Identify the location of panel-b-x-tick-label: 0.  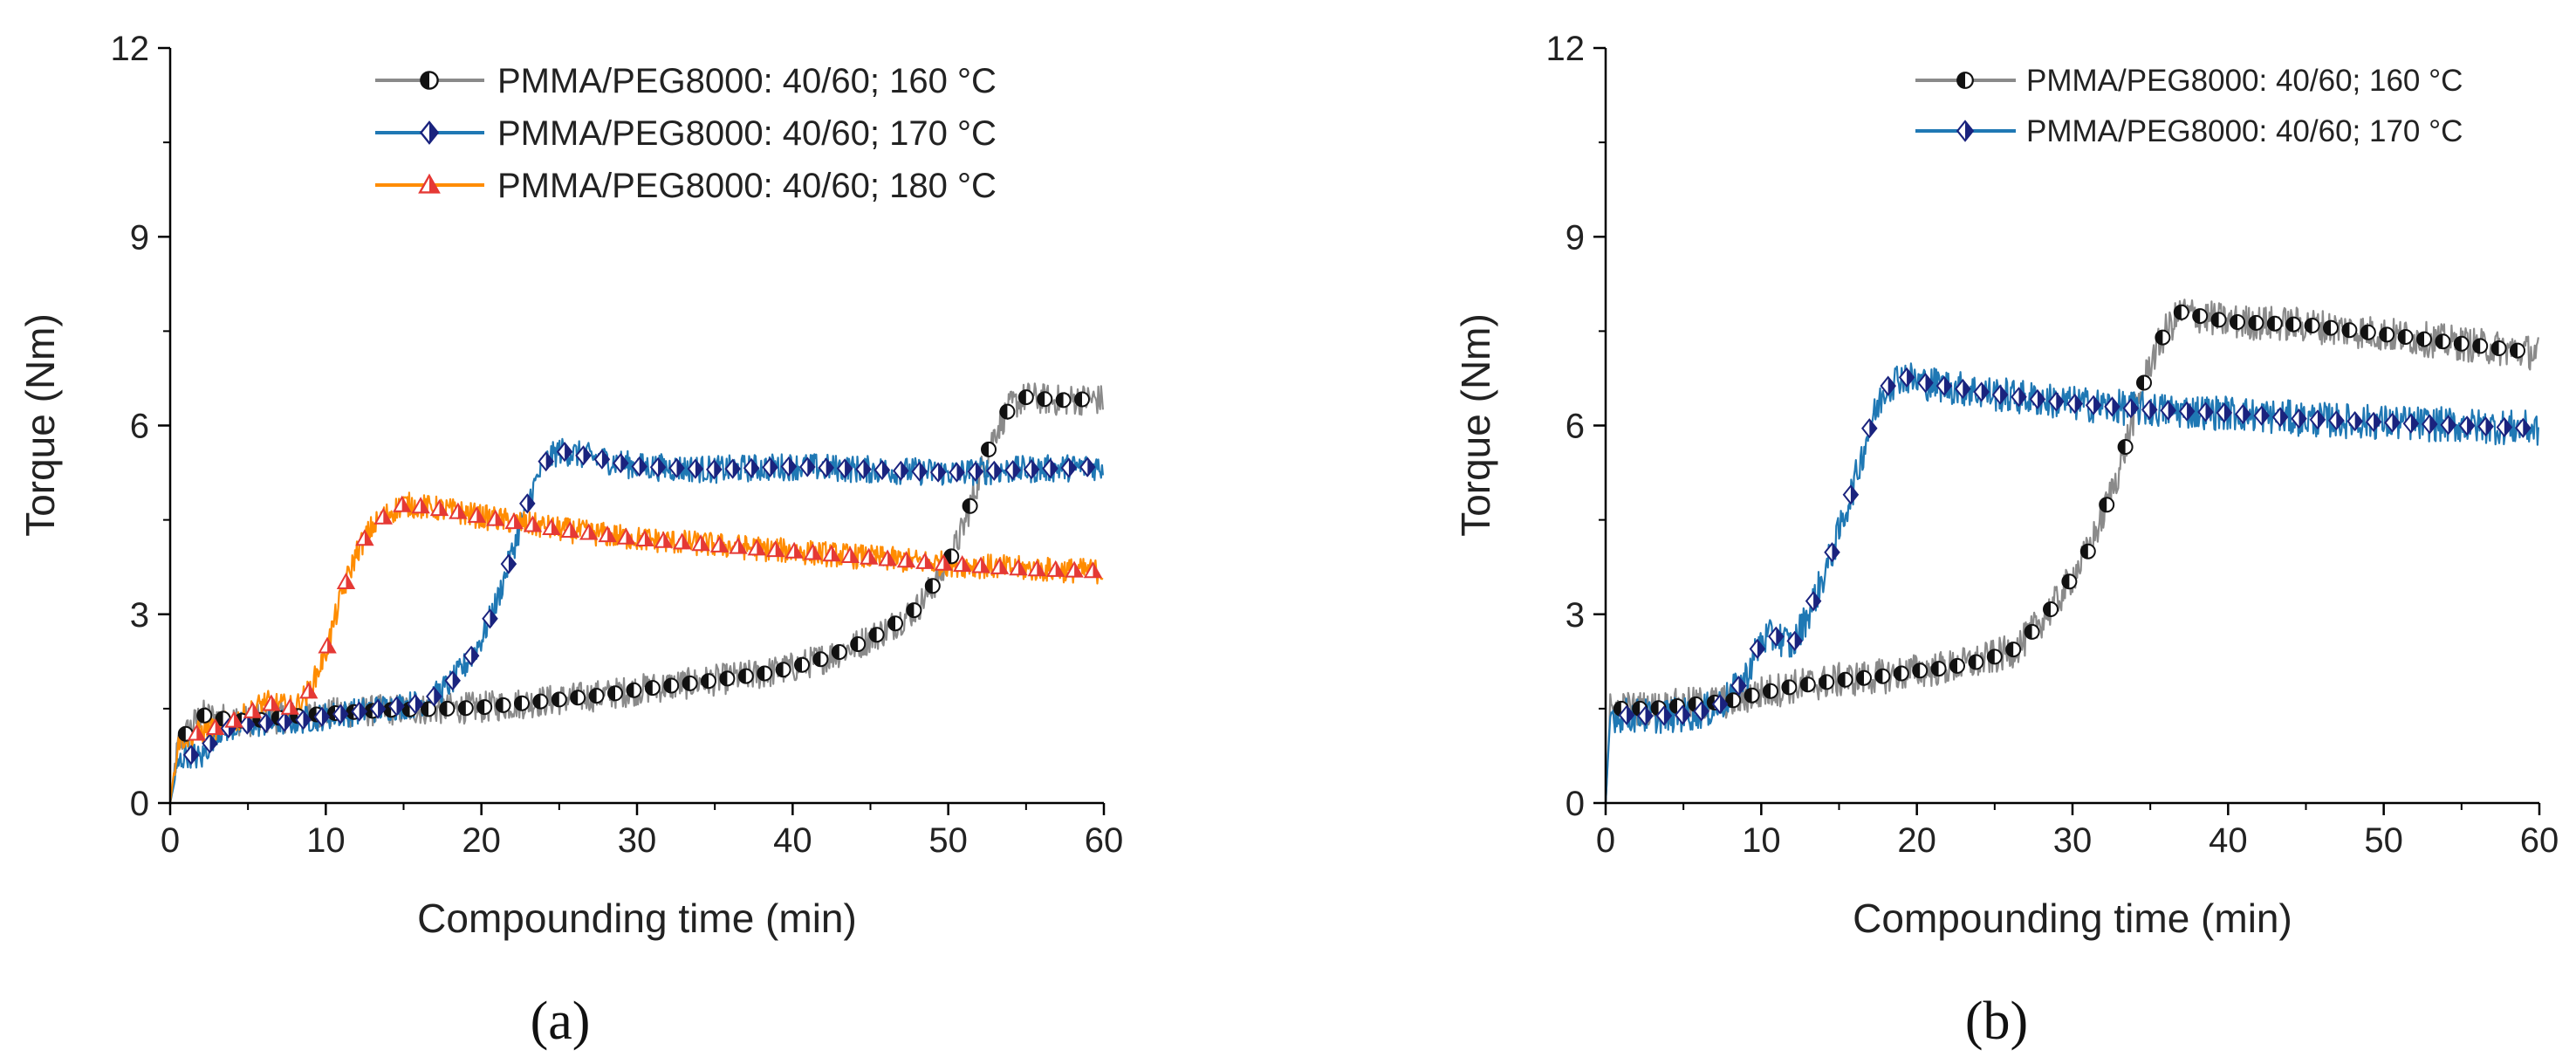
(1605, 840).